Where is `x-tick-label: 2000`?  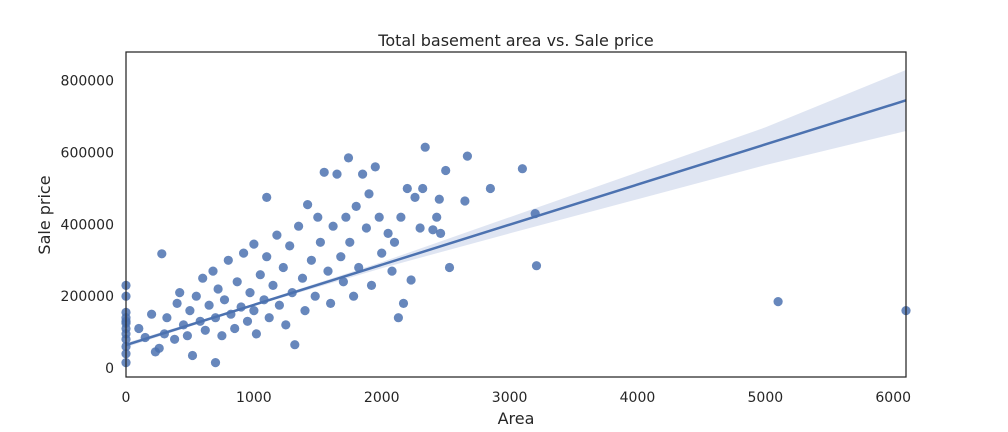 x-tick-label: 2000 is located at coordinates (382, 398).